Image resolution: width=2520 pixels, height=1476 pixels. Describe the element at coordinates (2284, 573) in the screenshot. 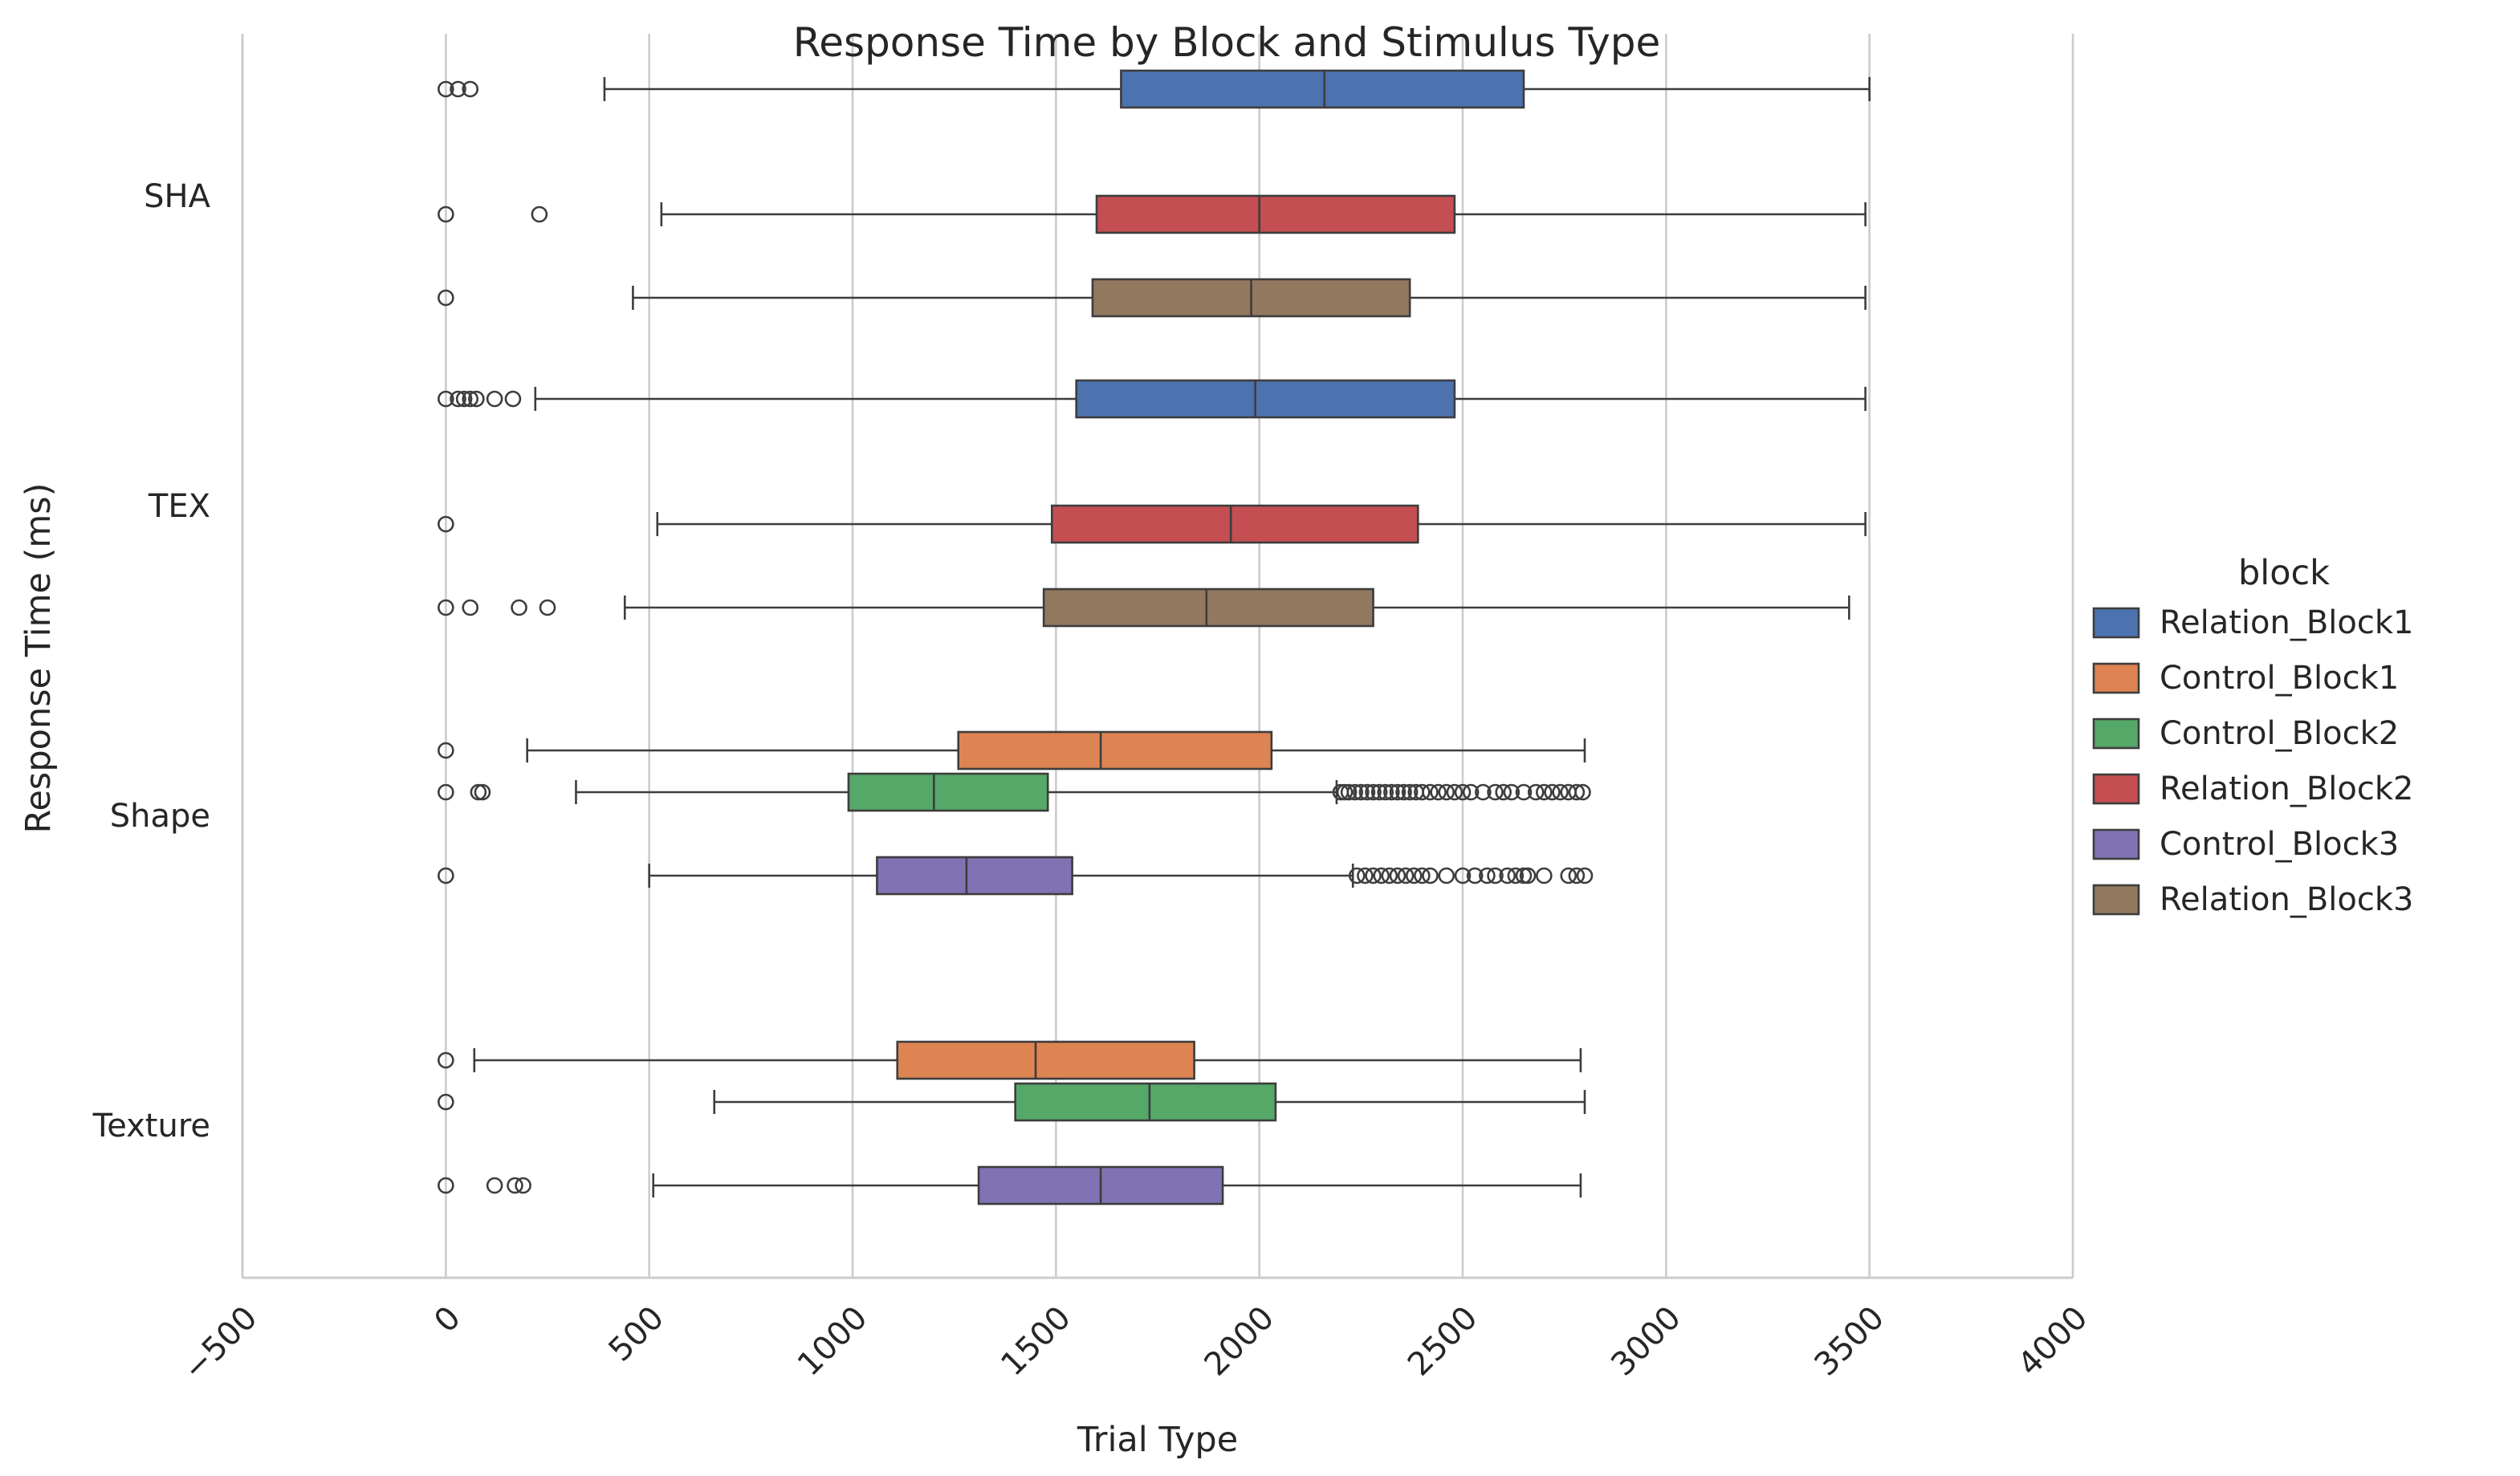

I see `legend-title: block` at that location.